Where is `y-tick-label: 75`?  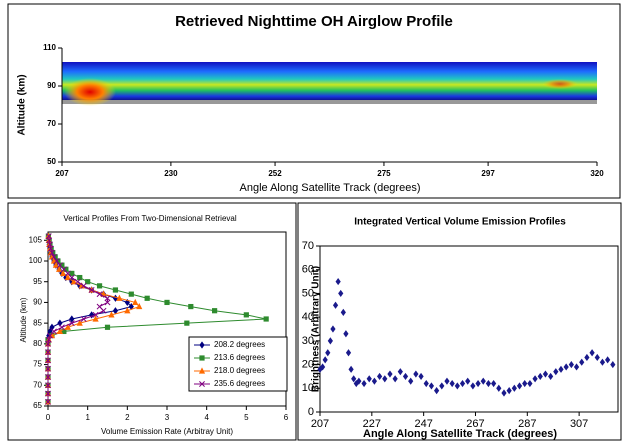 y-tick-label: 75 is located at coordinates (37, 364).